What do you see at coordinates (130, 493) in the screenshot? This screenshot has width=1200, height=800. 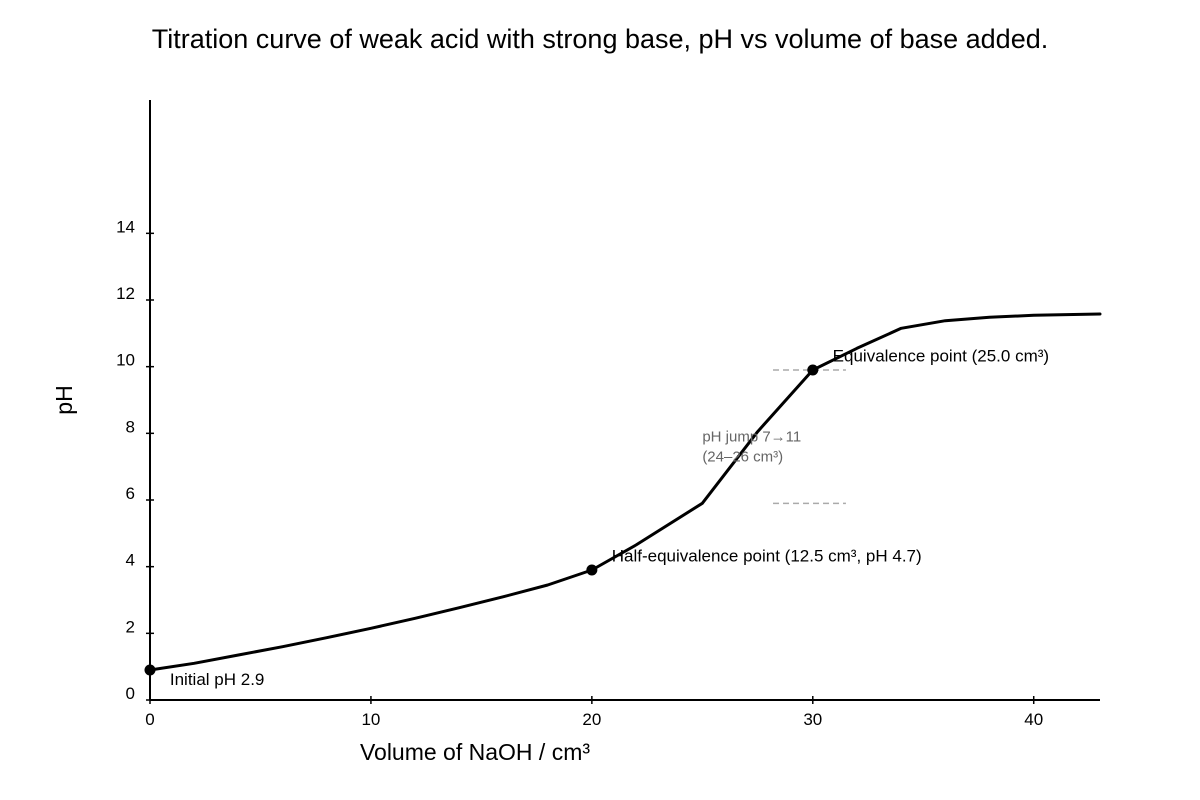 I see `y-tick-label: 6` at bounding box center [130, 493].